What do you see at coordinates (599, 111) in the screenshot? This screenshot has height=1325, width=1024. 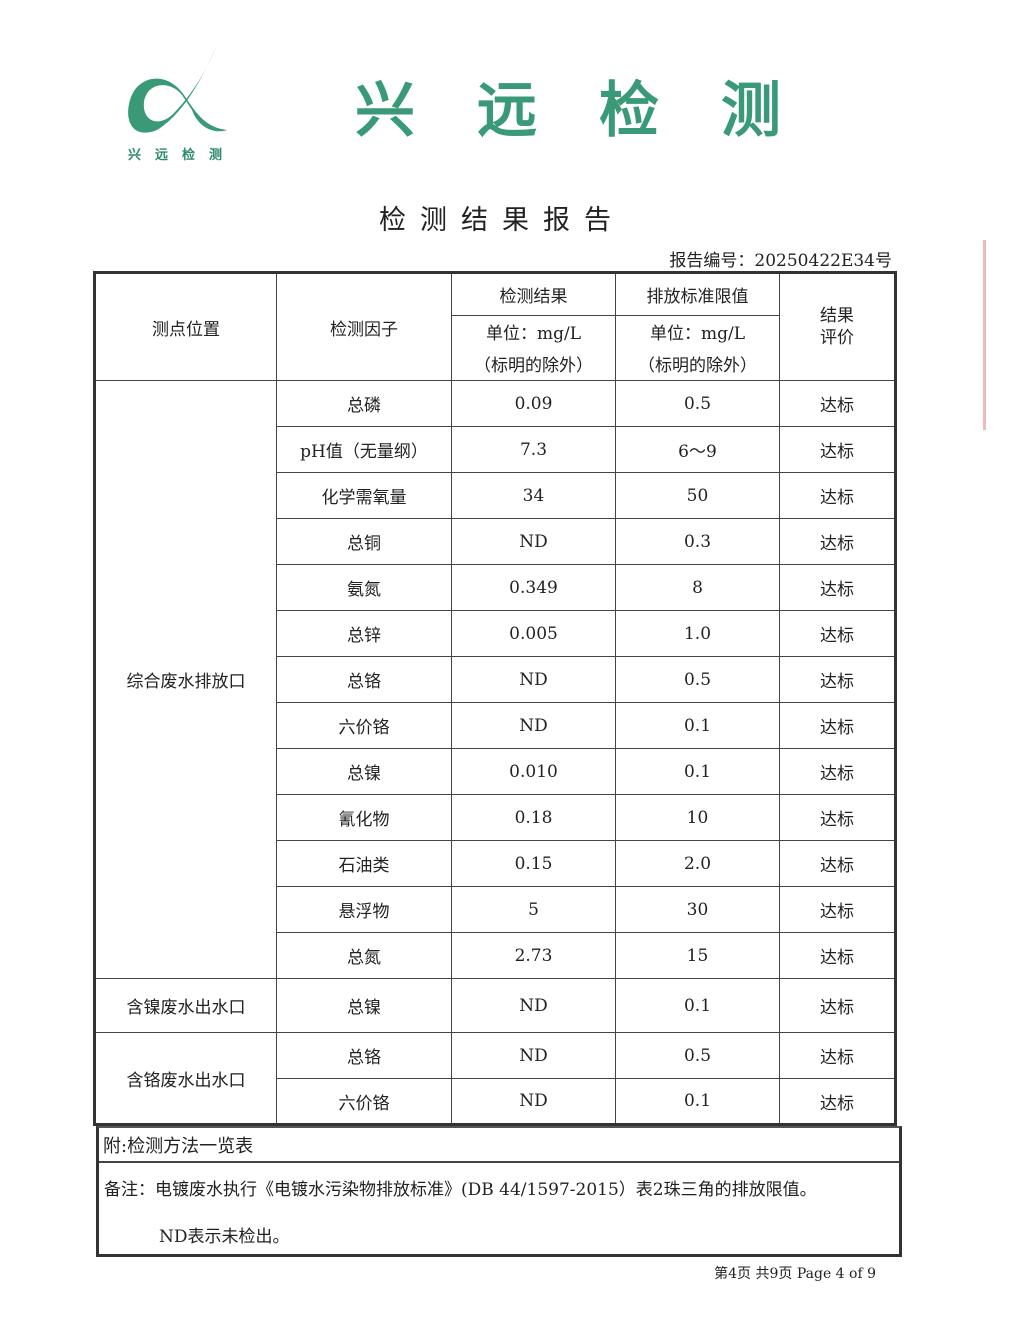 I see `brand-name: 兴远检测` at bounding box center [599, 111].